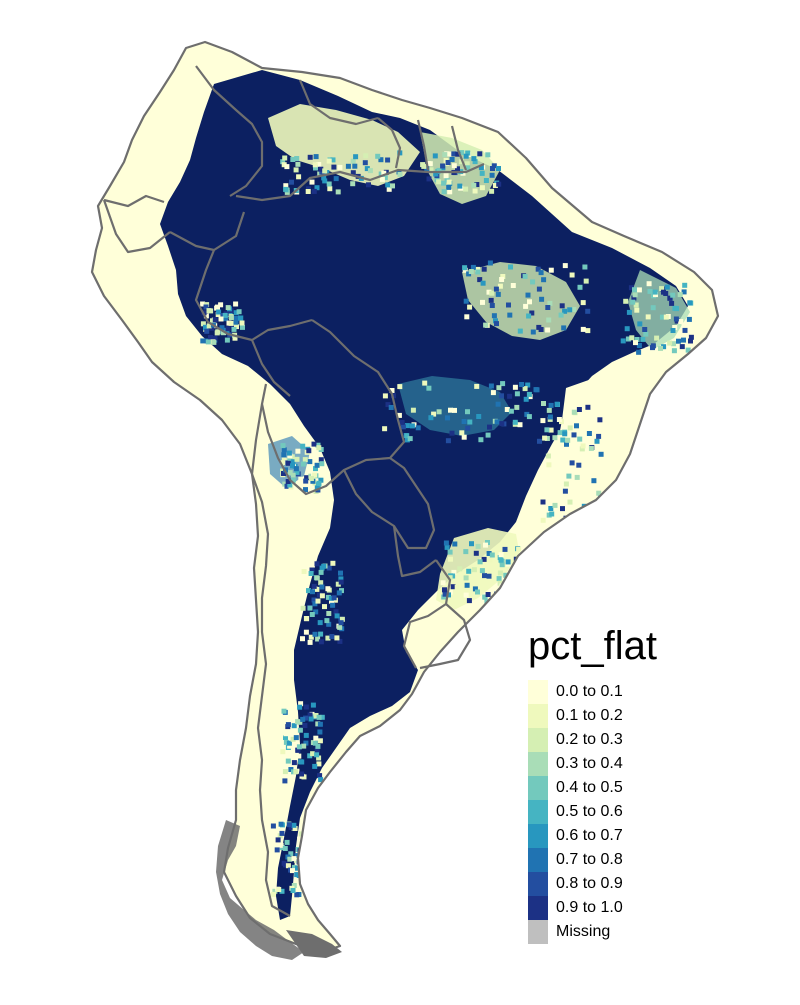 Image resolution: width=800 pixels, height=1005 pixels. Describe the element at coordinates (589, 787) in the screenshot. I see `legend-label: 0.4 to 0.5` at that location.